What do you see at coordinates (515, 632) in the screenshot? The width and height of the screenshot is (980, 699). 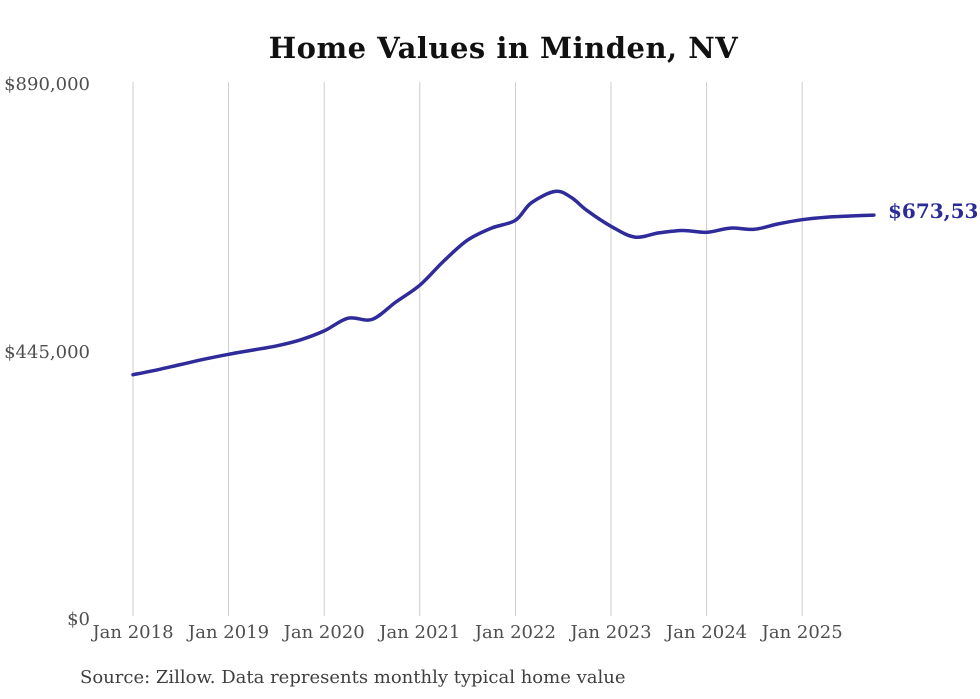 I see `x-axis-tick: Jan 2022` at bounding box center [515, 632].